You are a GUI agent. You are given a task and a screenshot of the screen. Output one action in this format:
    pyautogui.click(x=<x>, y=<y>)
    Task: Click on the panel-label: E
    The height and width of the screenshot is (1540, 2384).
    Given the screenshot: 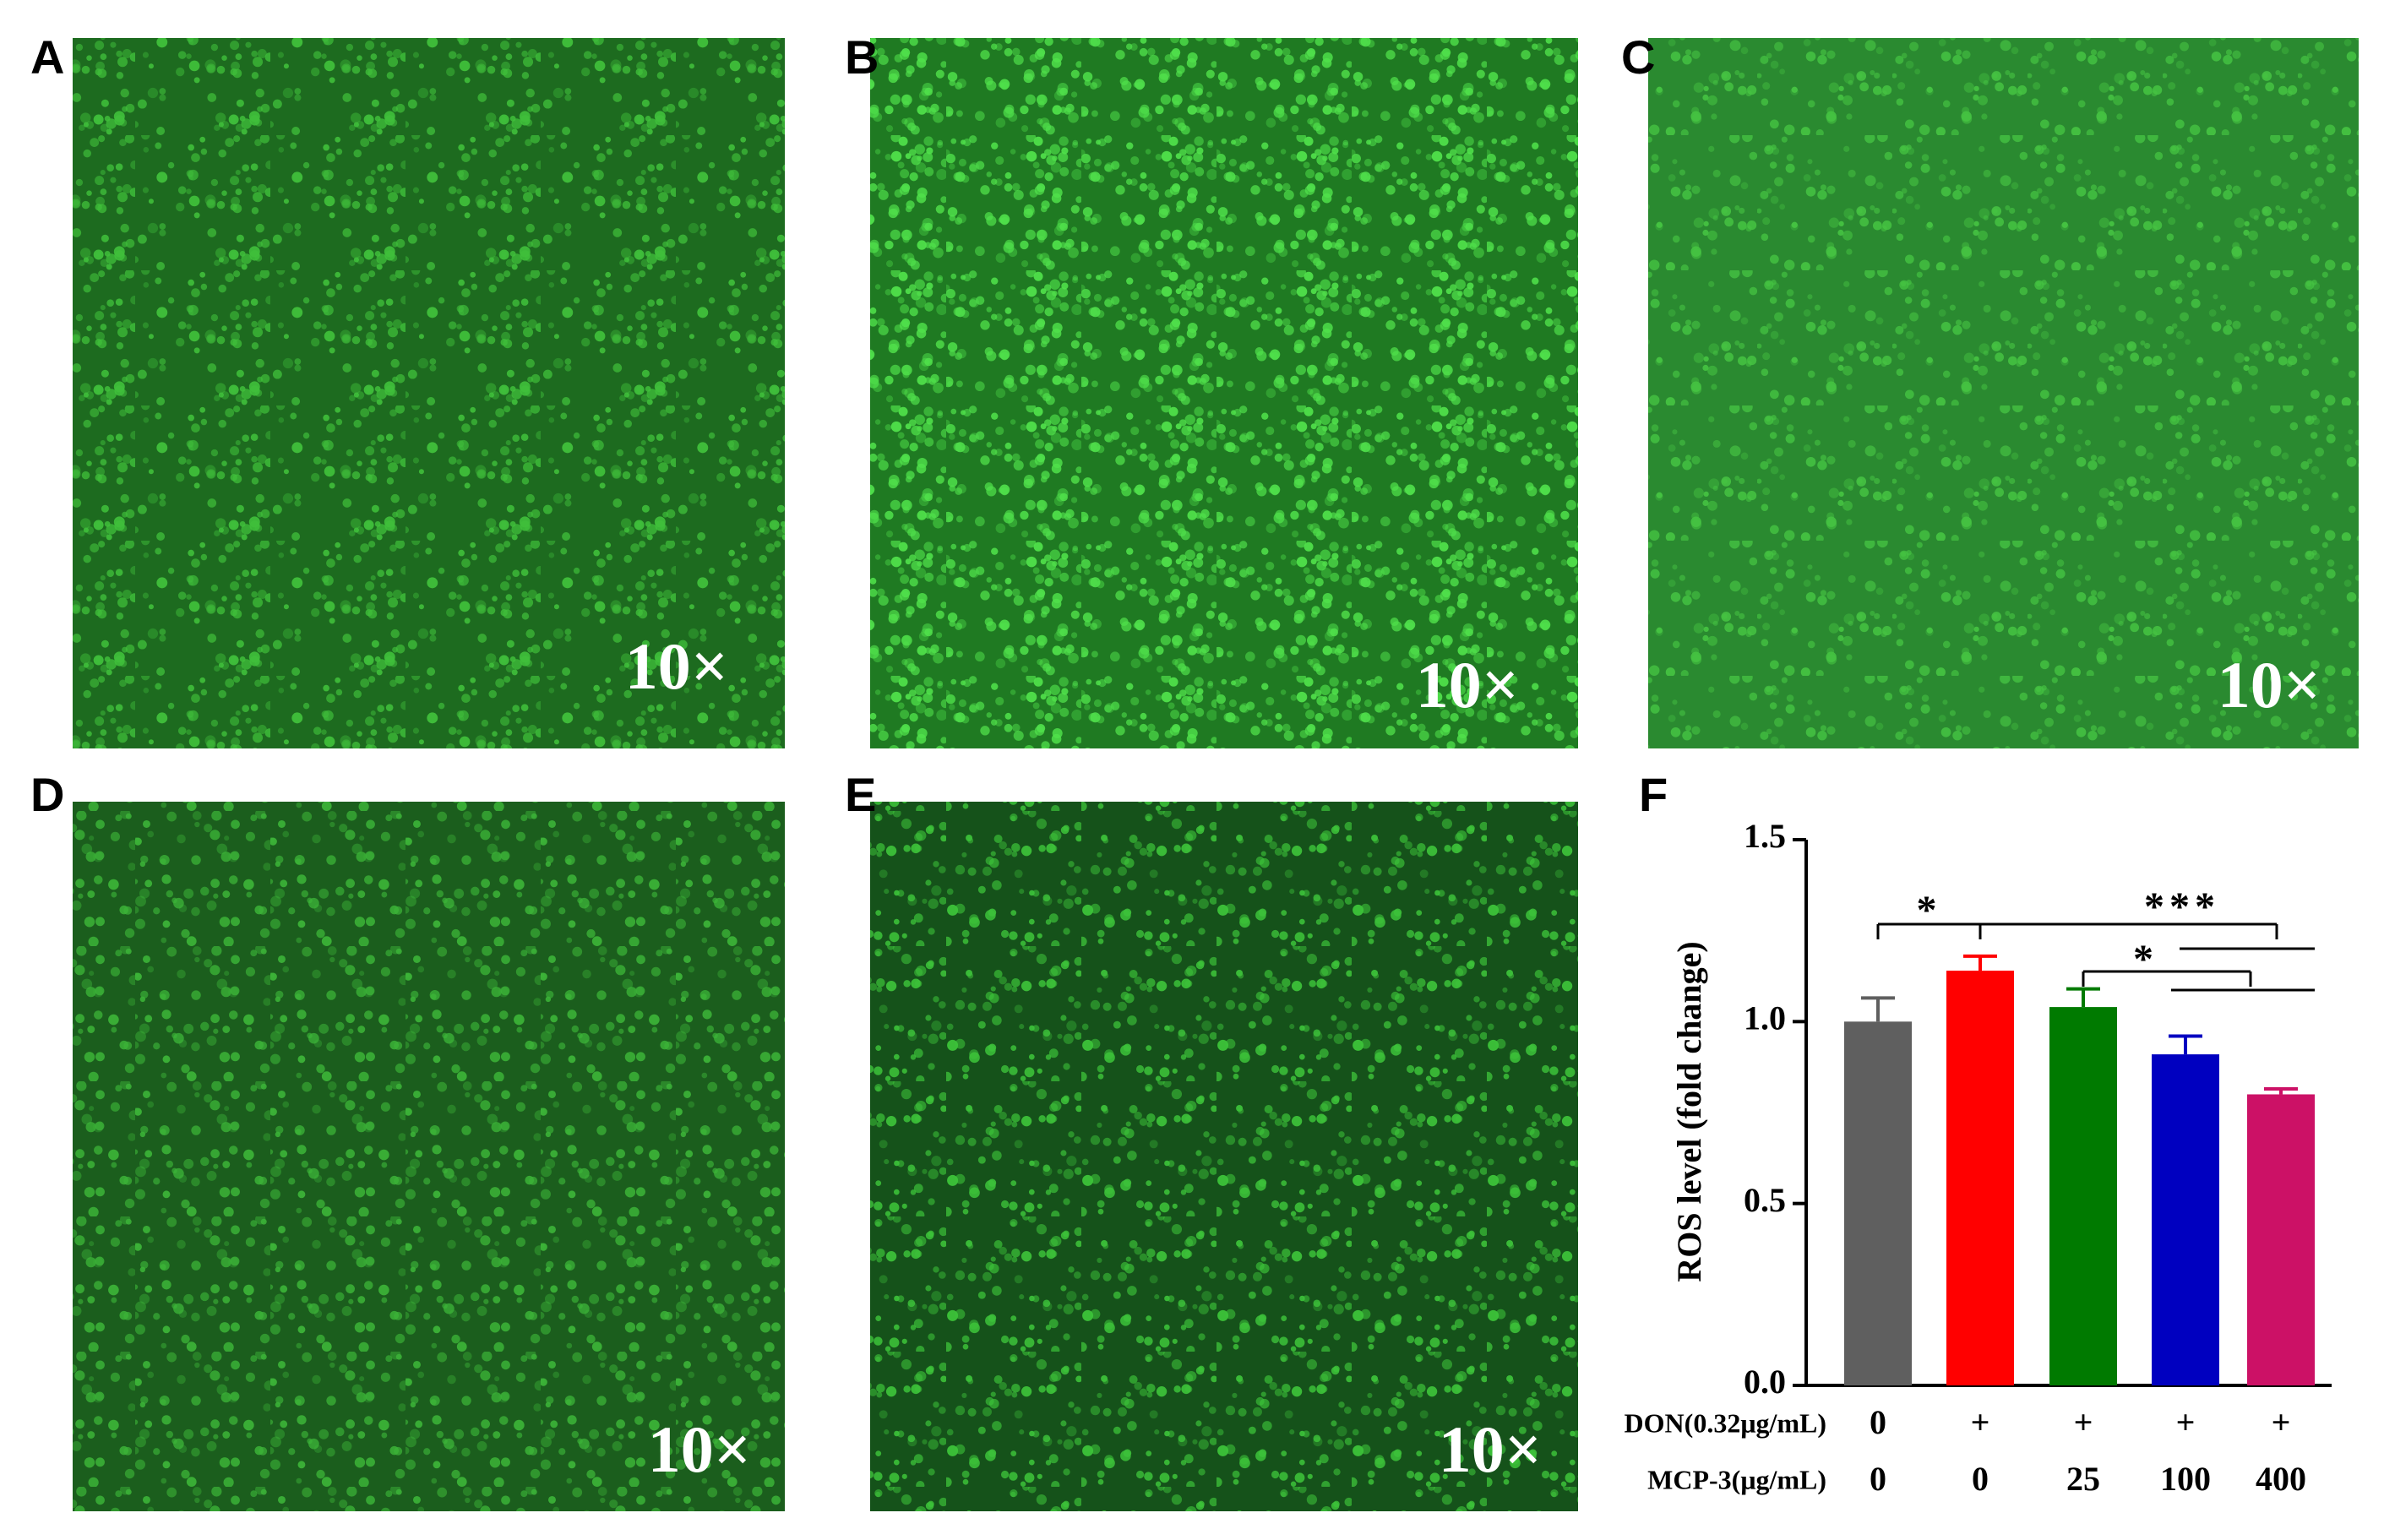 What is the action you would take?
    pyautogui.click(x=860, y=794)
    